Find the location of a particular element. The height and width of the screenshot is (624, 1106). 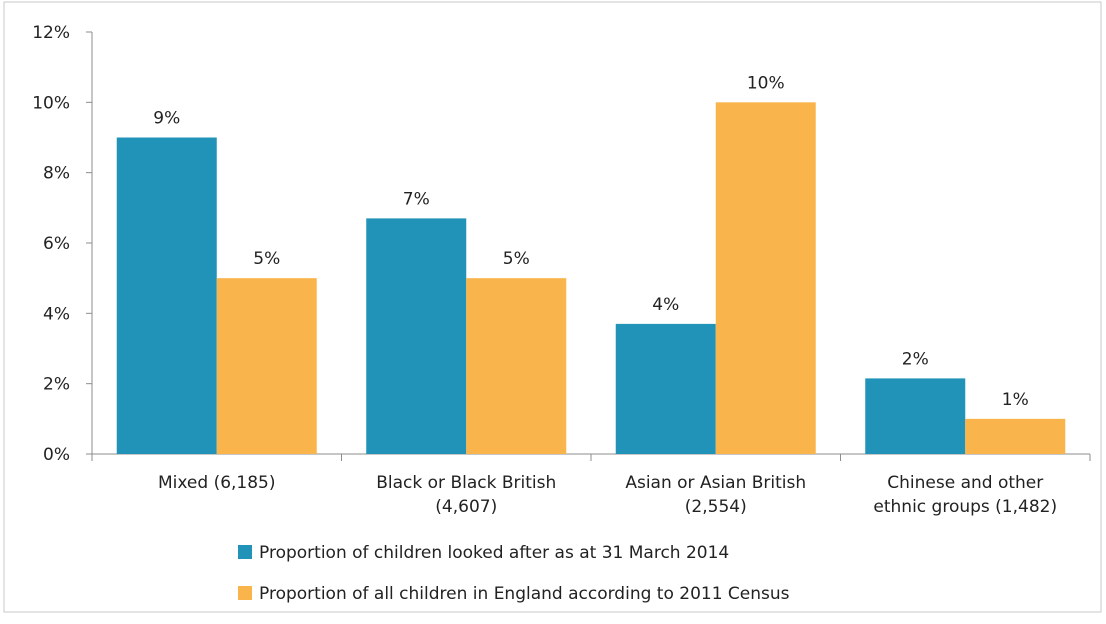

x-tick-label: ethnic groups (1,482) is located at coordinates (965, 507).